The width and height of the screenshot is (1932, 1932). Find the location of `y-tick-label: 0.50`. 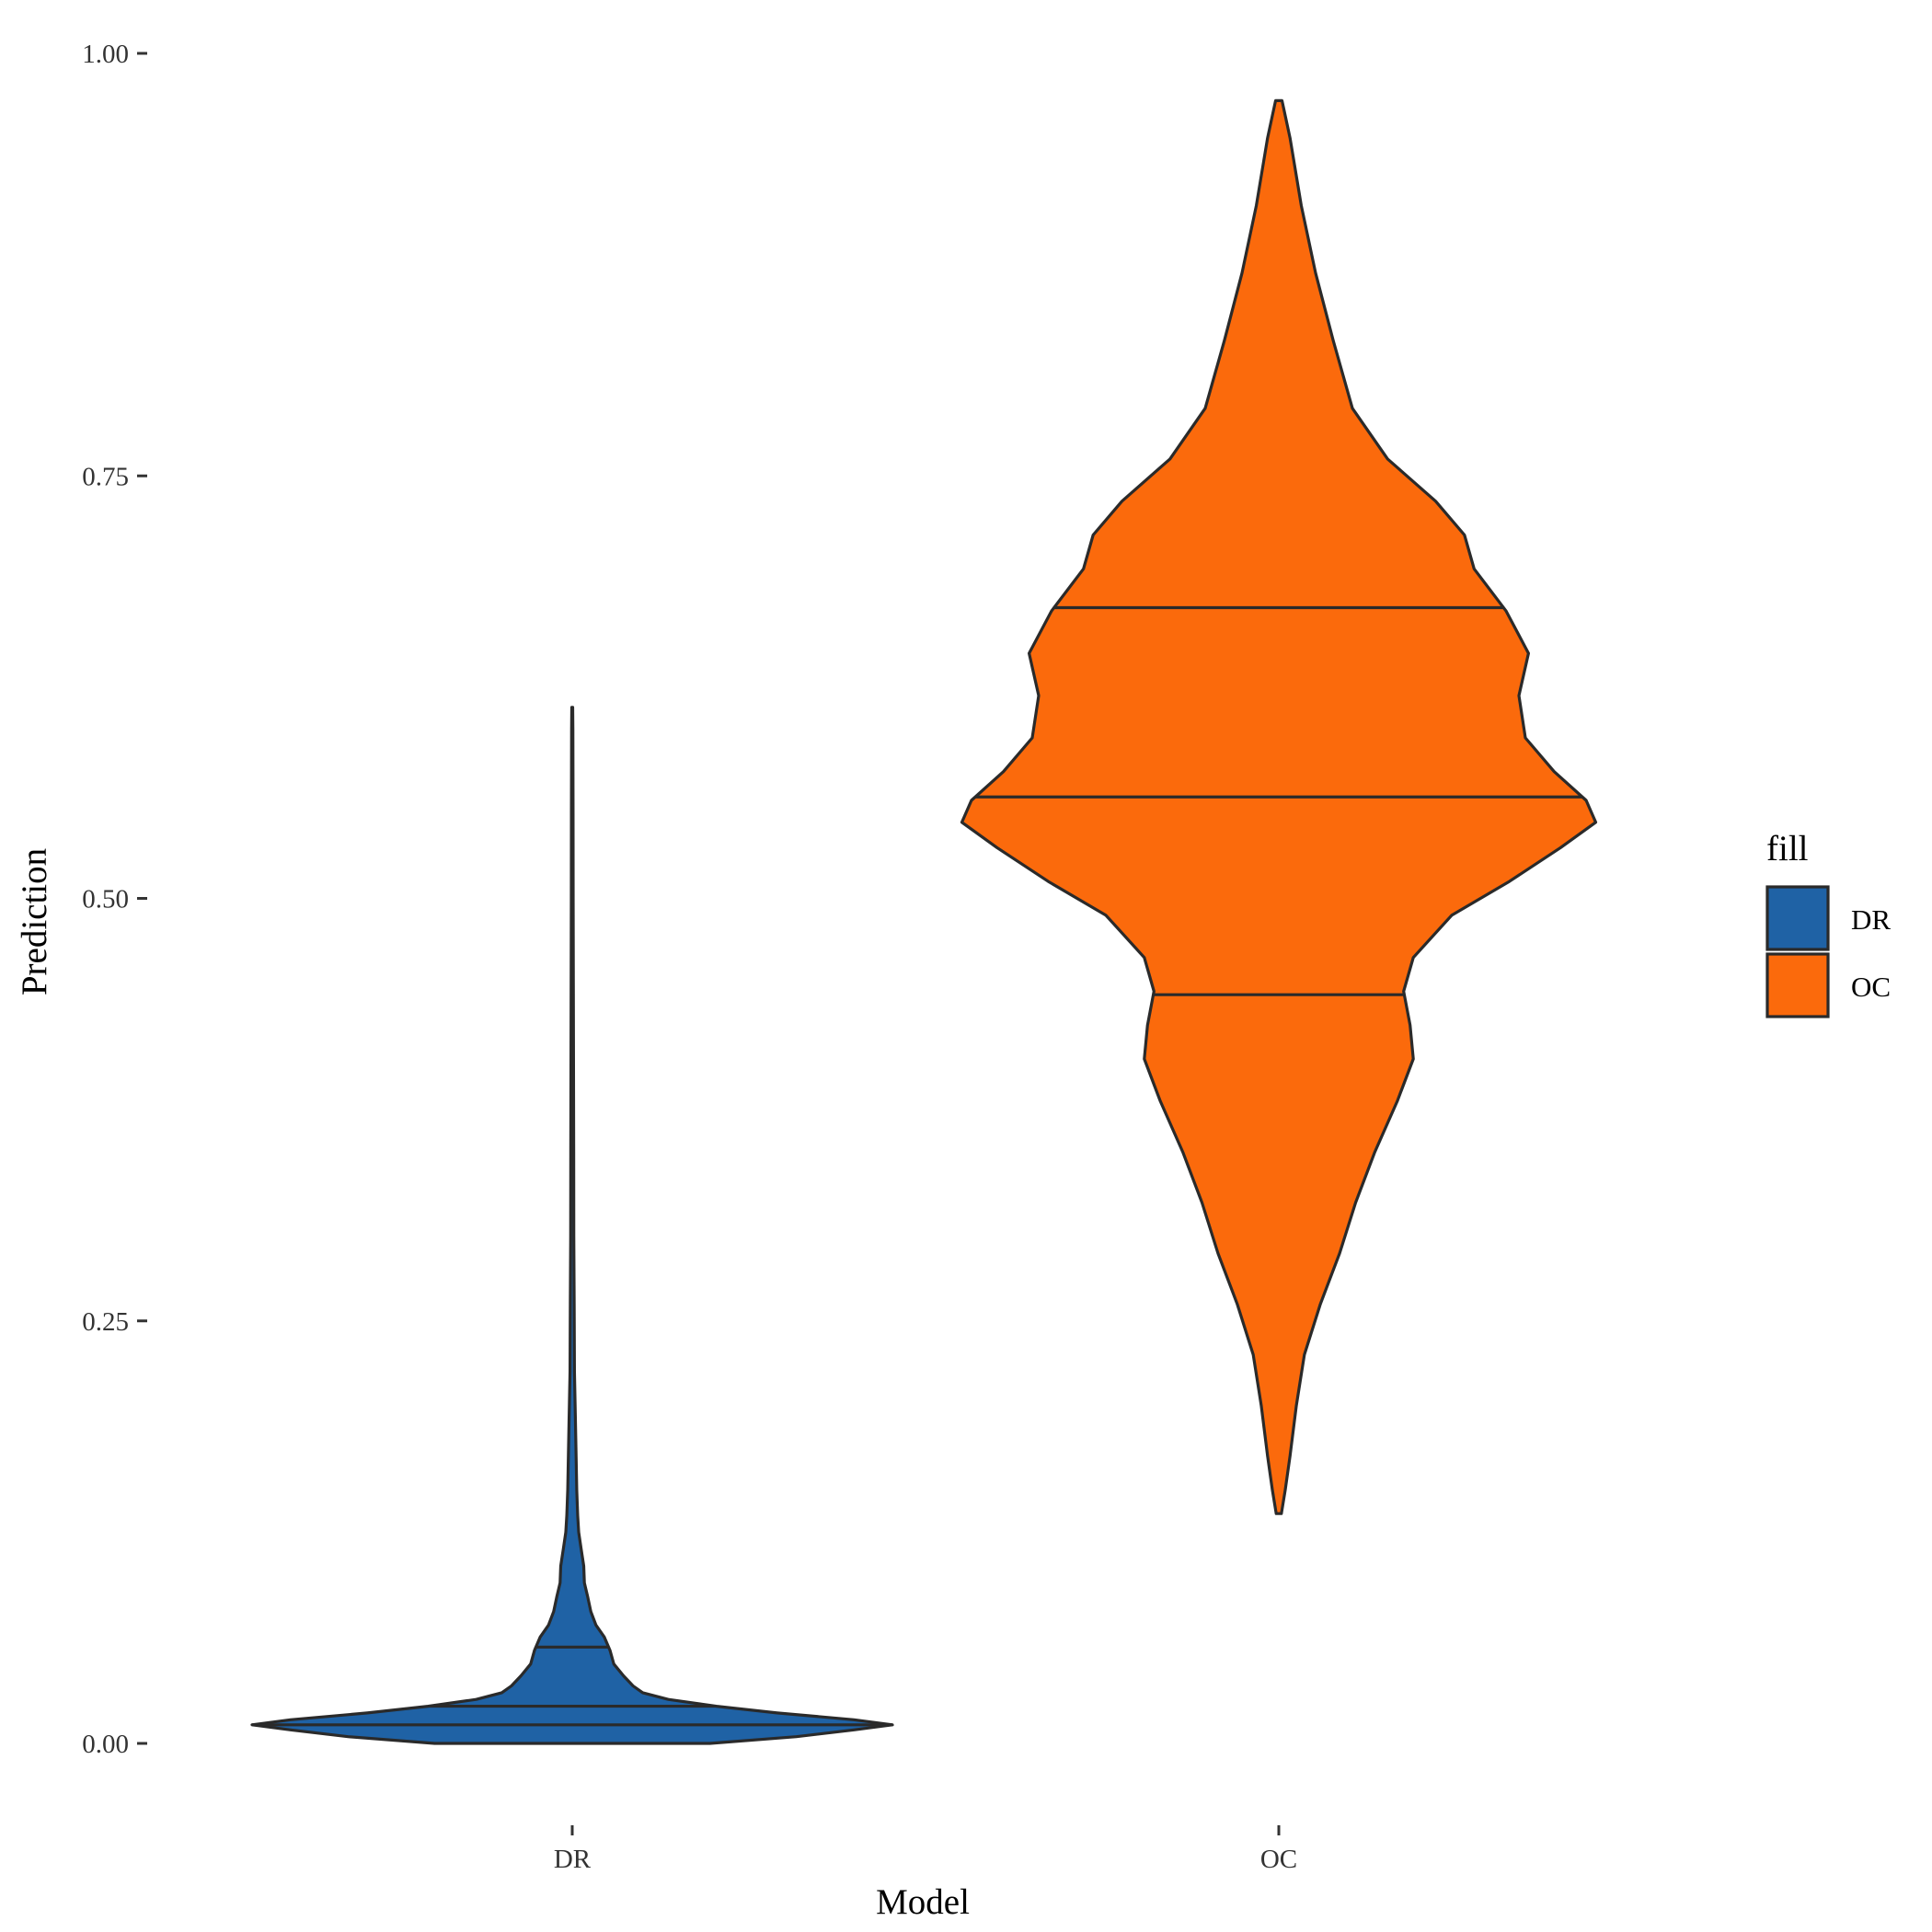

y-tick-label: 0.50 is located at coordinates (105, 899).